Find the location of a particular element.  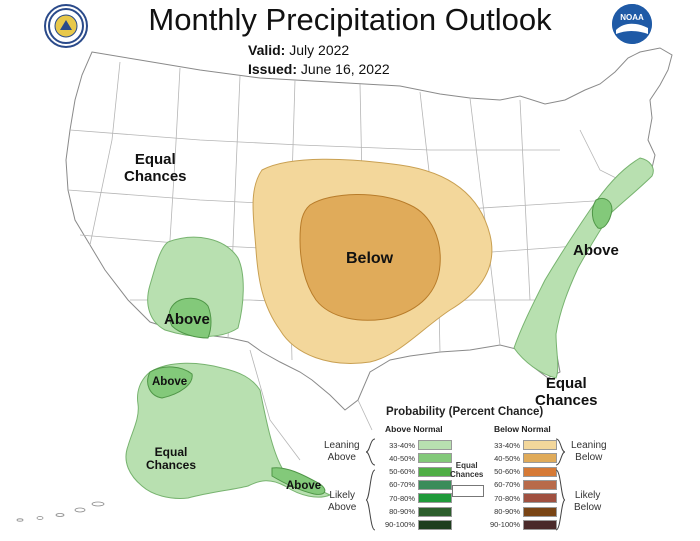

legend-equal-chances: Equal Chances is located at coordinates (467, 470).